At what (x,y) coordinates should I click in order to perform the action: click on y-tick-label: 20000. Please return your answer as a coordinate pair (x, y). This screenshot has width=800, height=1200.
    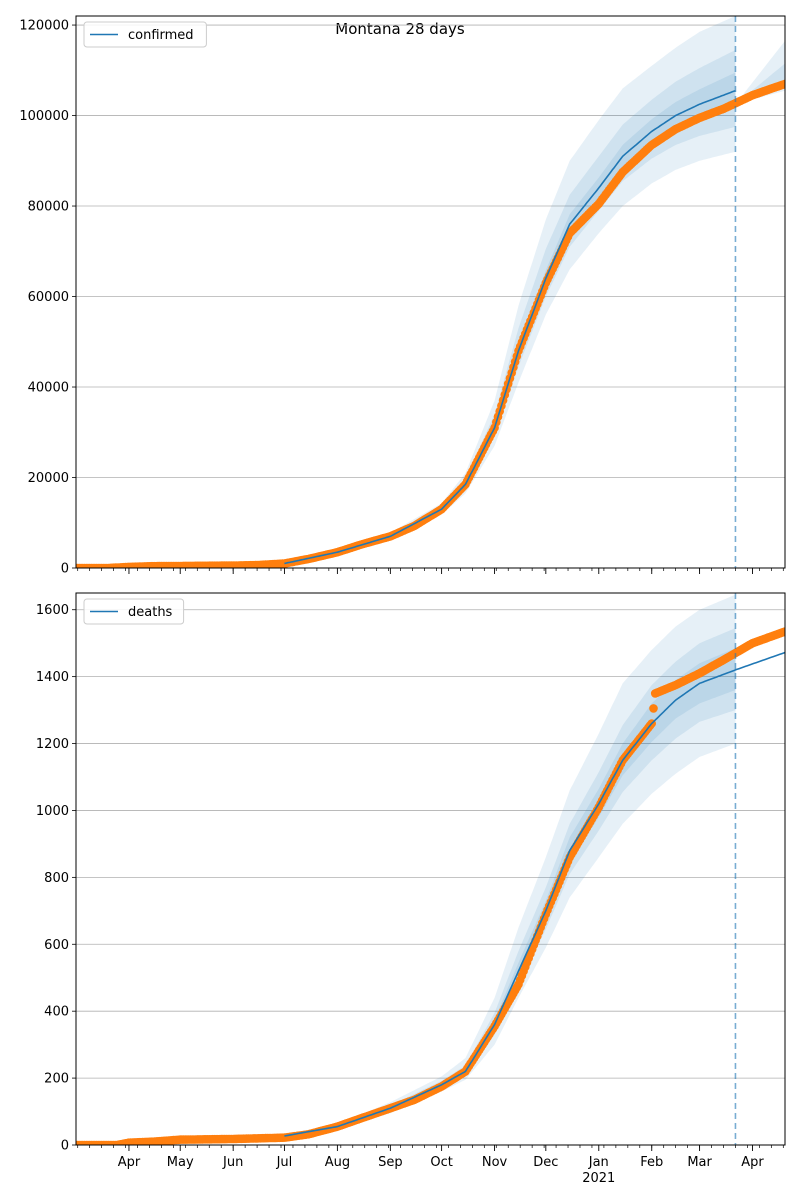
    Looking at the image, I should click on (48, 478).